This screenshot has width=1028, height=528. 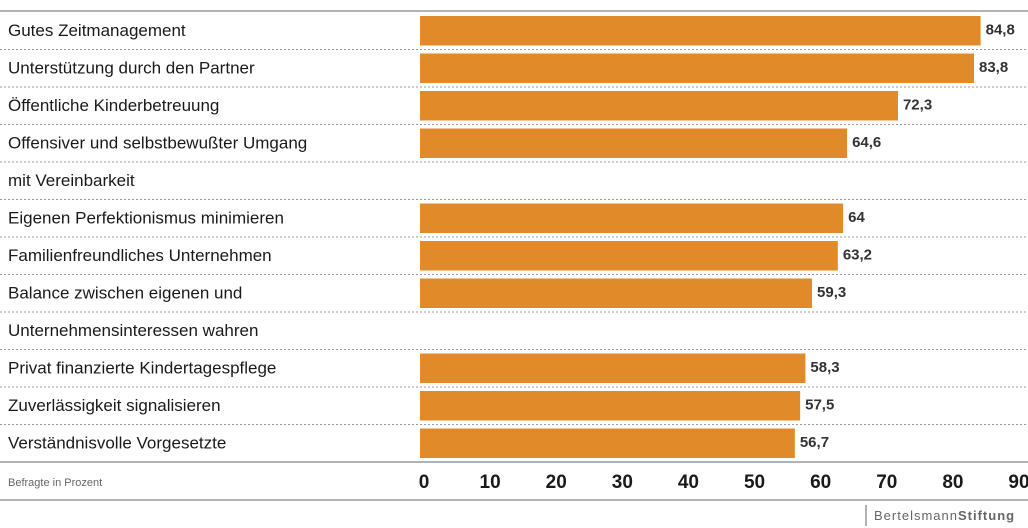 What do you see at coordinates (754, 482) in the screenshot?
I see `x-tick-label: 50` at bounding box center [754, 482].